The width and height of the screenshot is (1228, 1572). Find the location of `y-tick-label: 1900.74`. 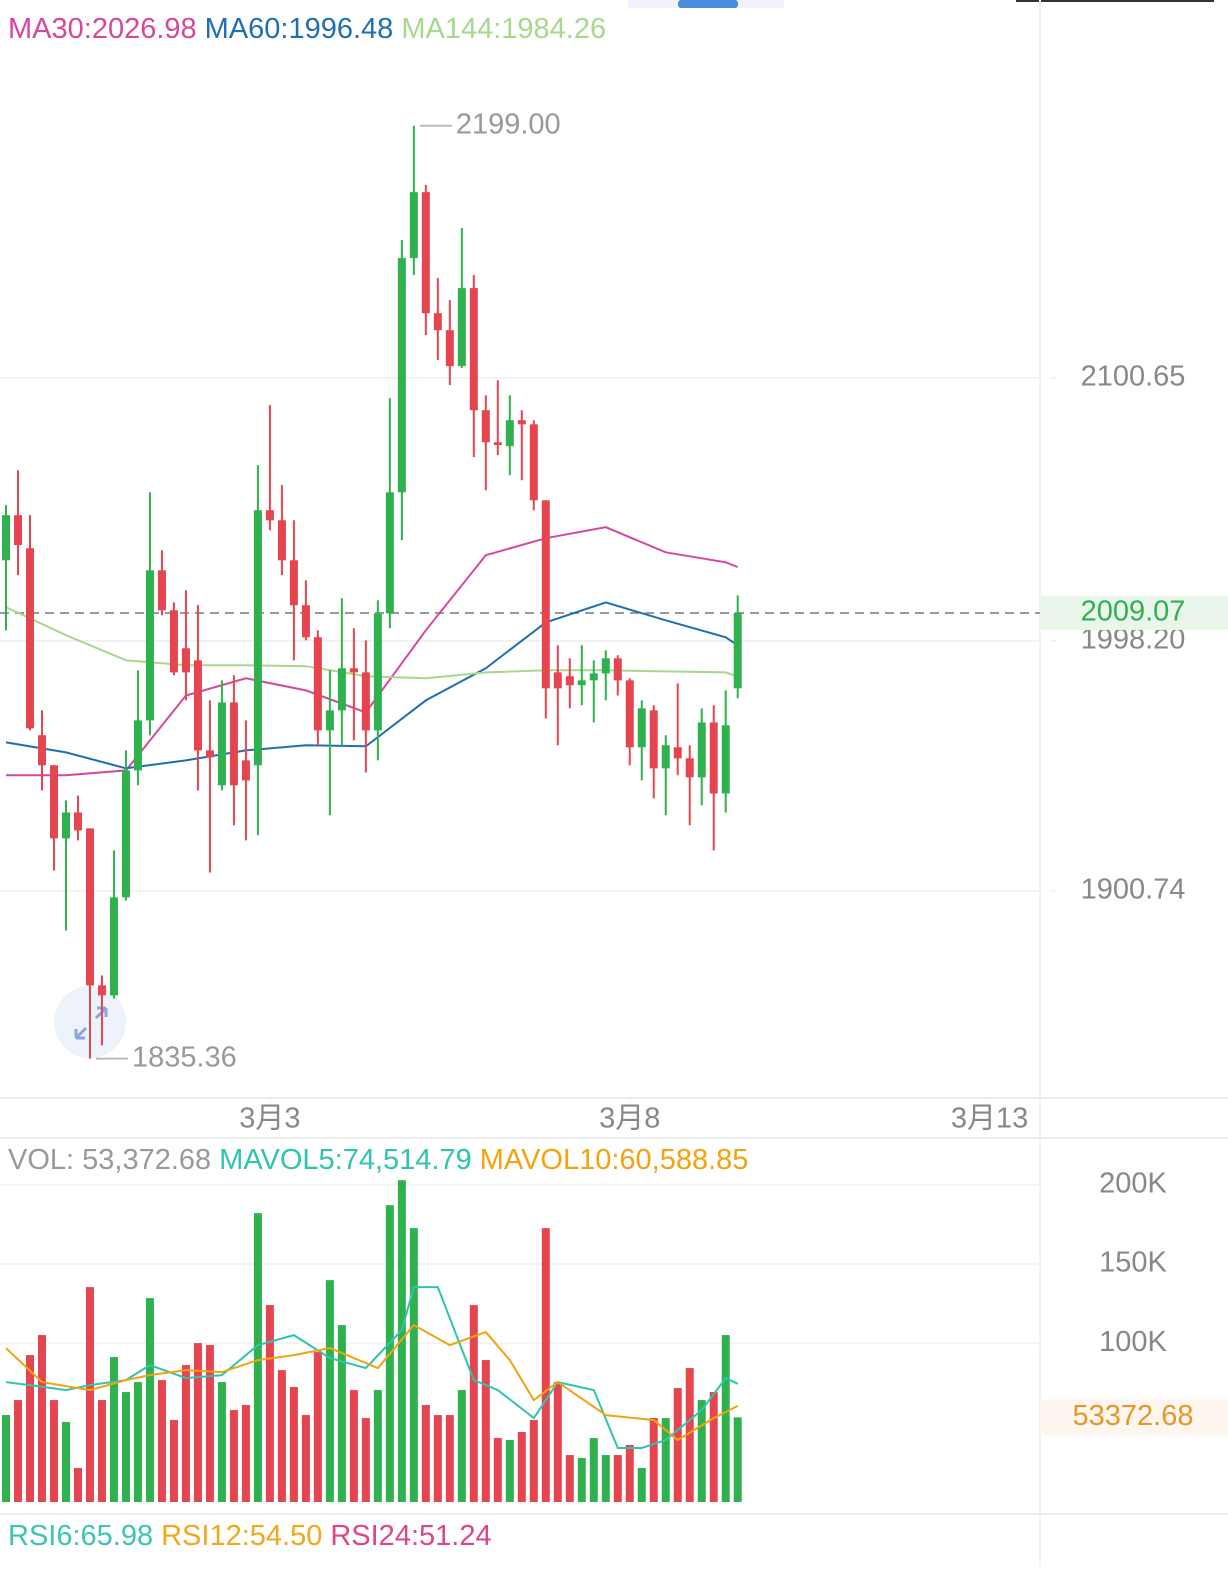

y-tick-label: 1900.74 is located at coordinates (1133, 890).